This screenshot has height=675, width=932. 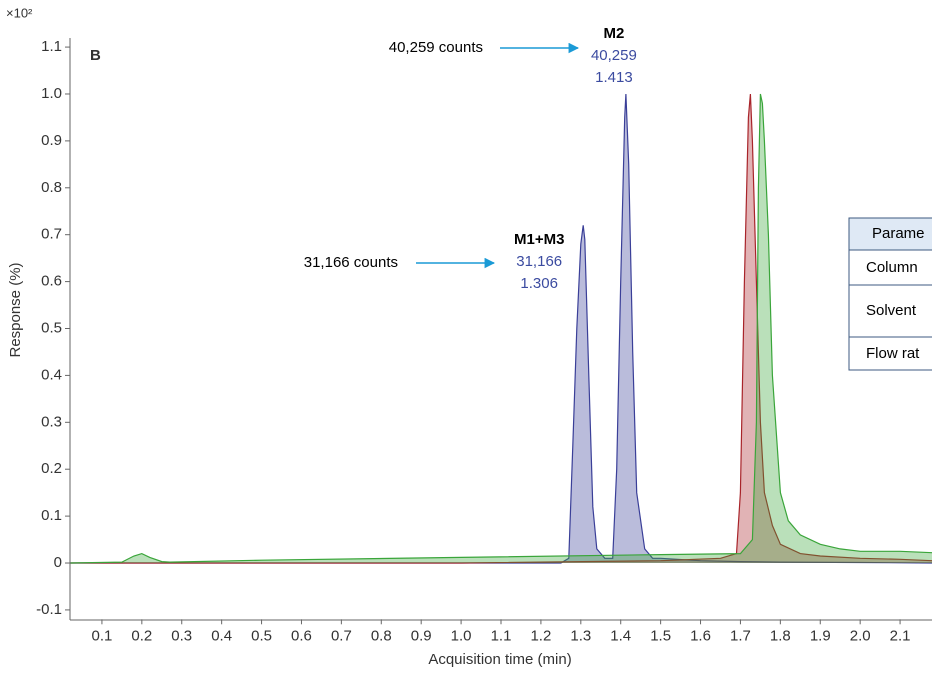 I want to click on table-cell, so click(x=890, y=353).